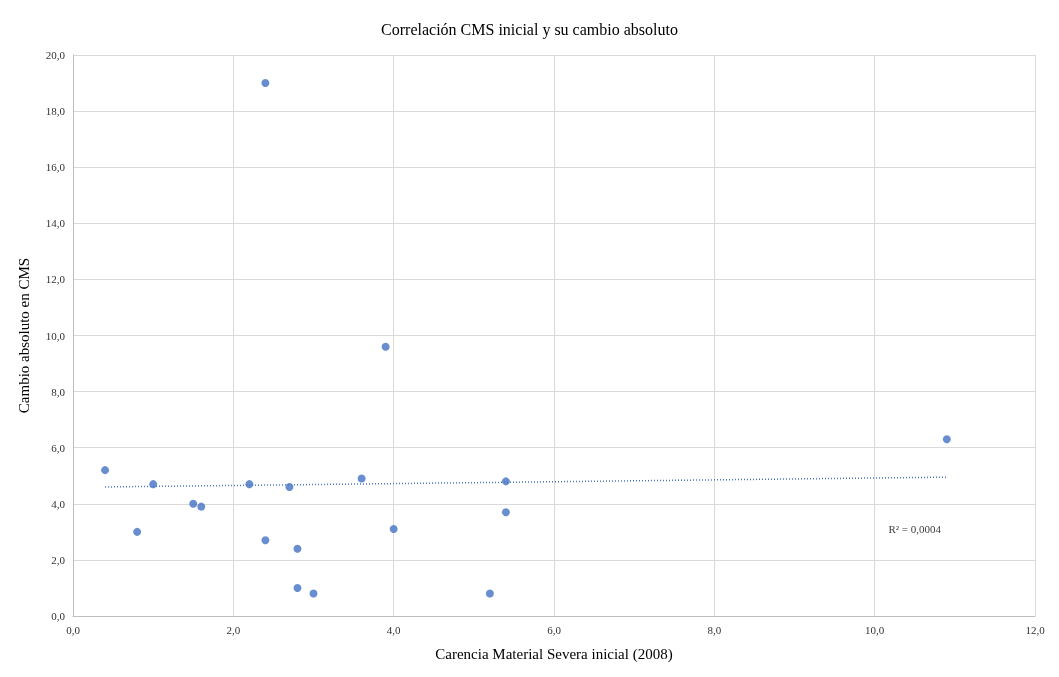 This screenshot has height=677, width=1059. Describe the element at coordinates (529, 29) in the screenshot. I see `chart-title: Correlación CMS inicial y su cambio absoluto` at that location.